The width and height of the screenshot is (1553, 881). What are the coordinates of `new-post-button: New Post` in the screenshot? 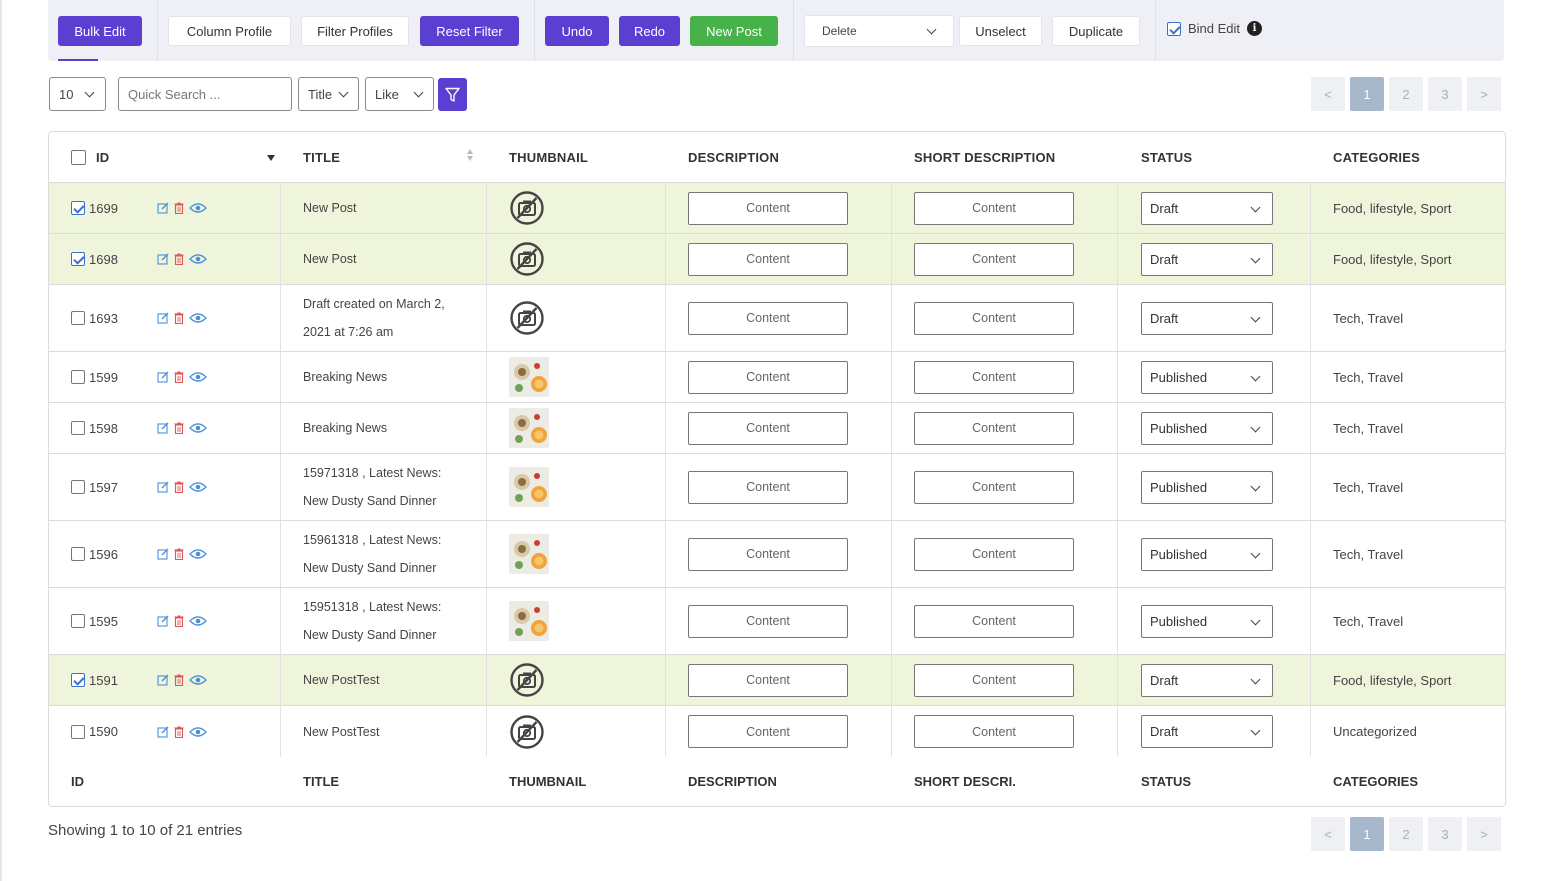 It's located at (734, 31).